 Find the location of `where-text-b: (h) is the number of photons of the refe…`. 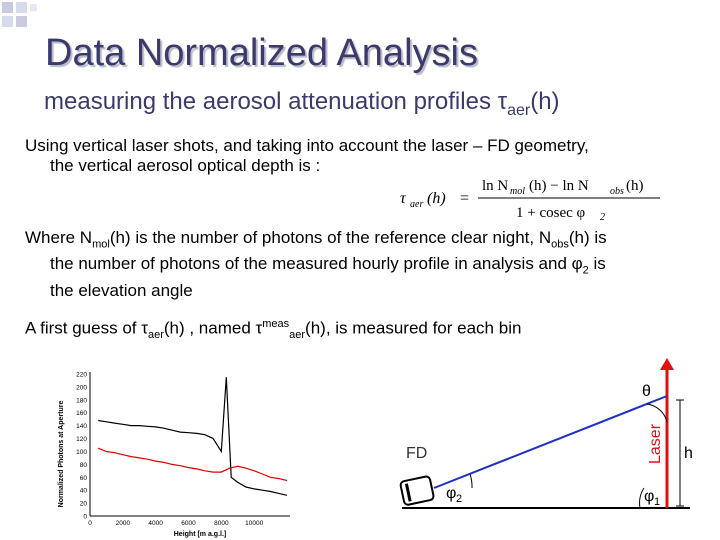

where-text-b: (h) is the number of photons of the refe… is located at coordinates (330, 237).